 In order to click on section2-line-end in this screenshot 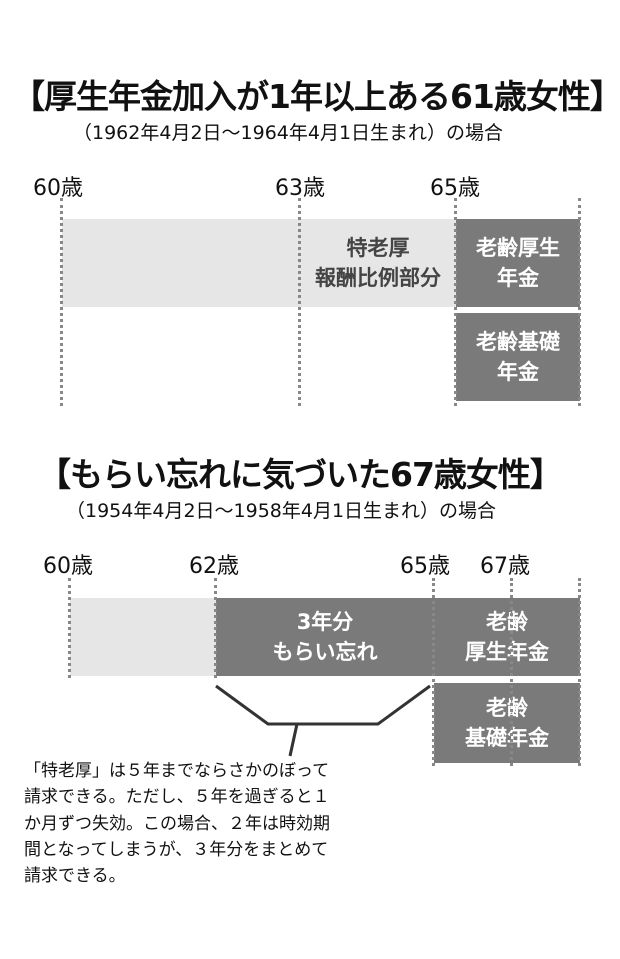, I will do `click(579, 672)`.